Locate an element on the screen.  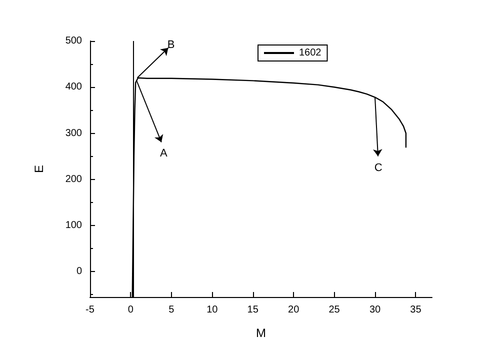
y-axis-title: E is located at coordinates (39, 169).